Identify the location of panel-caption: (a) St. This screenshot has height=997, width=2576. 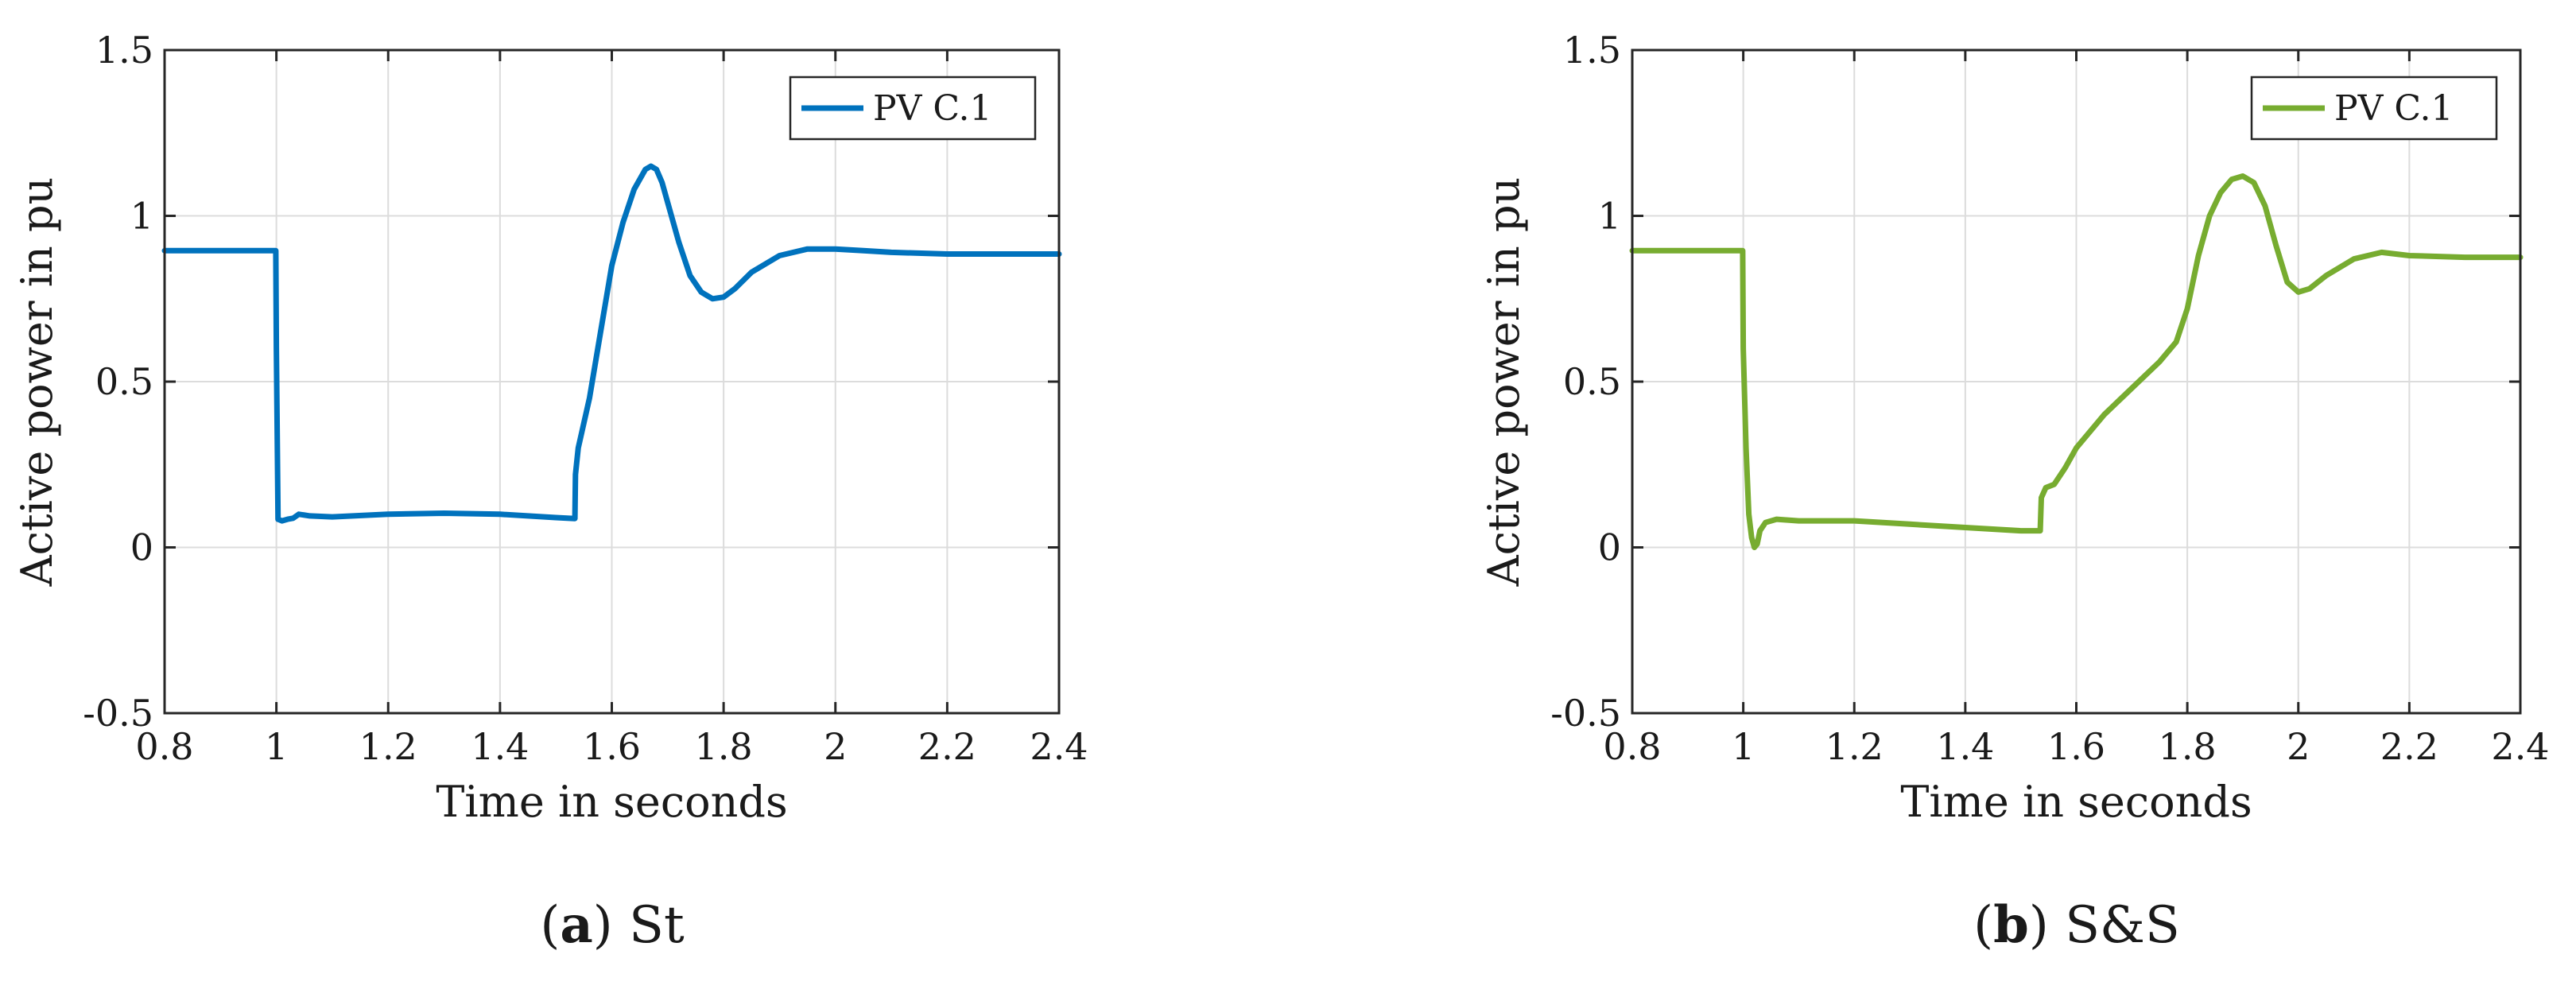
(612, 925).